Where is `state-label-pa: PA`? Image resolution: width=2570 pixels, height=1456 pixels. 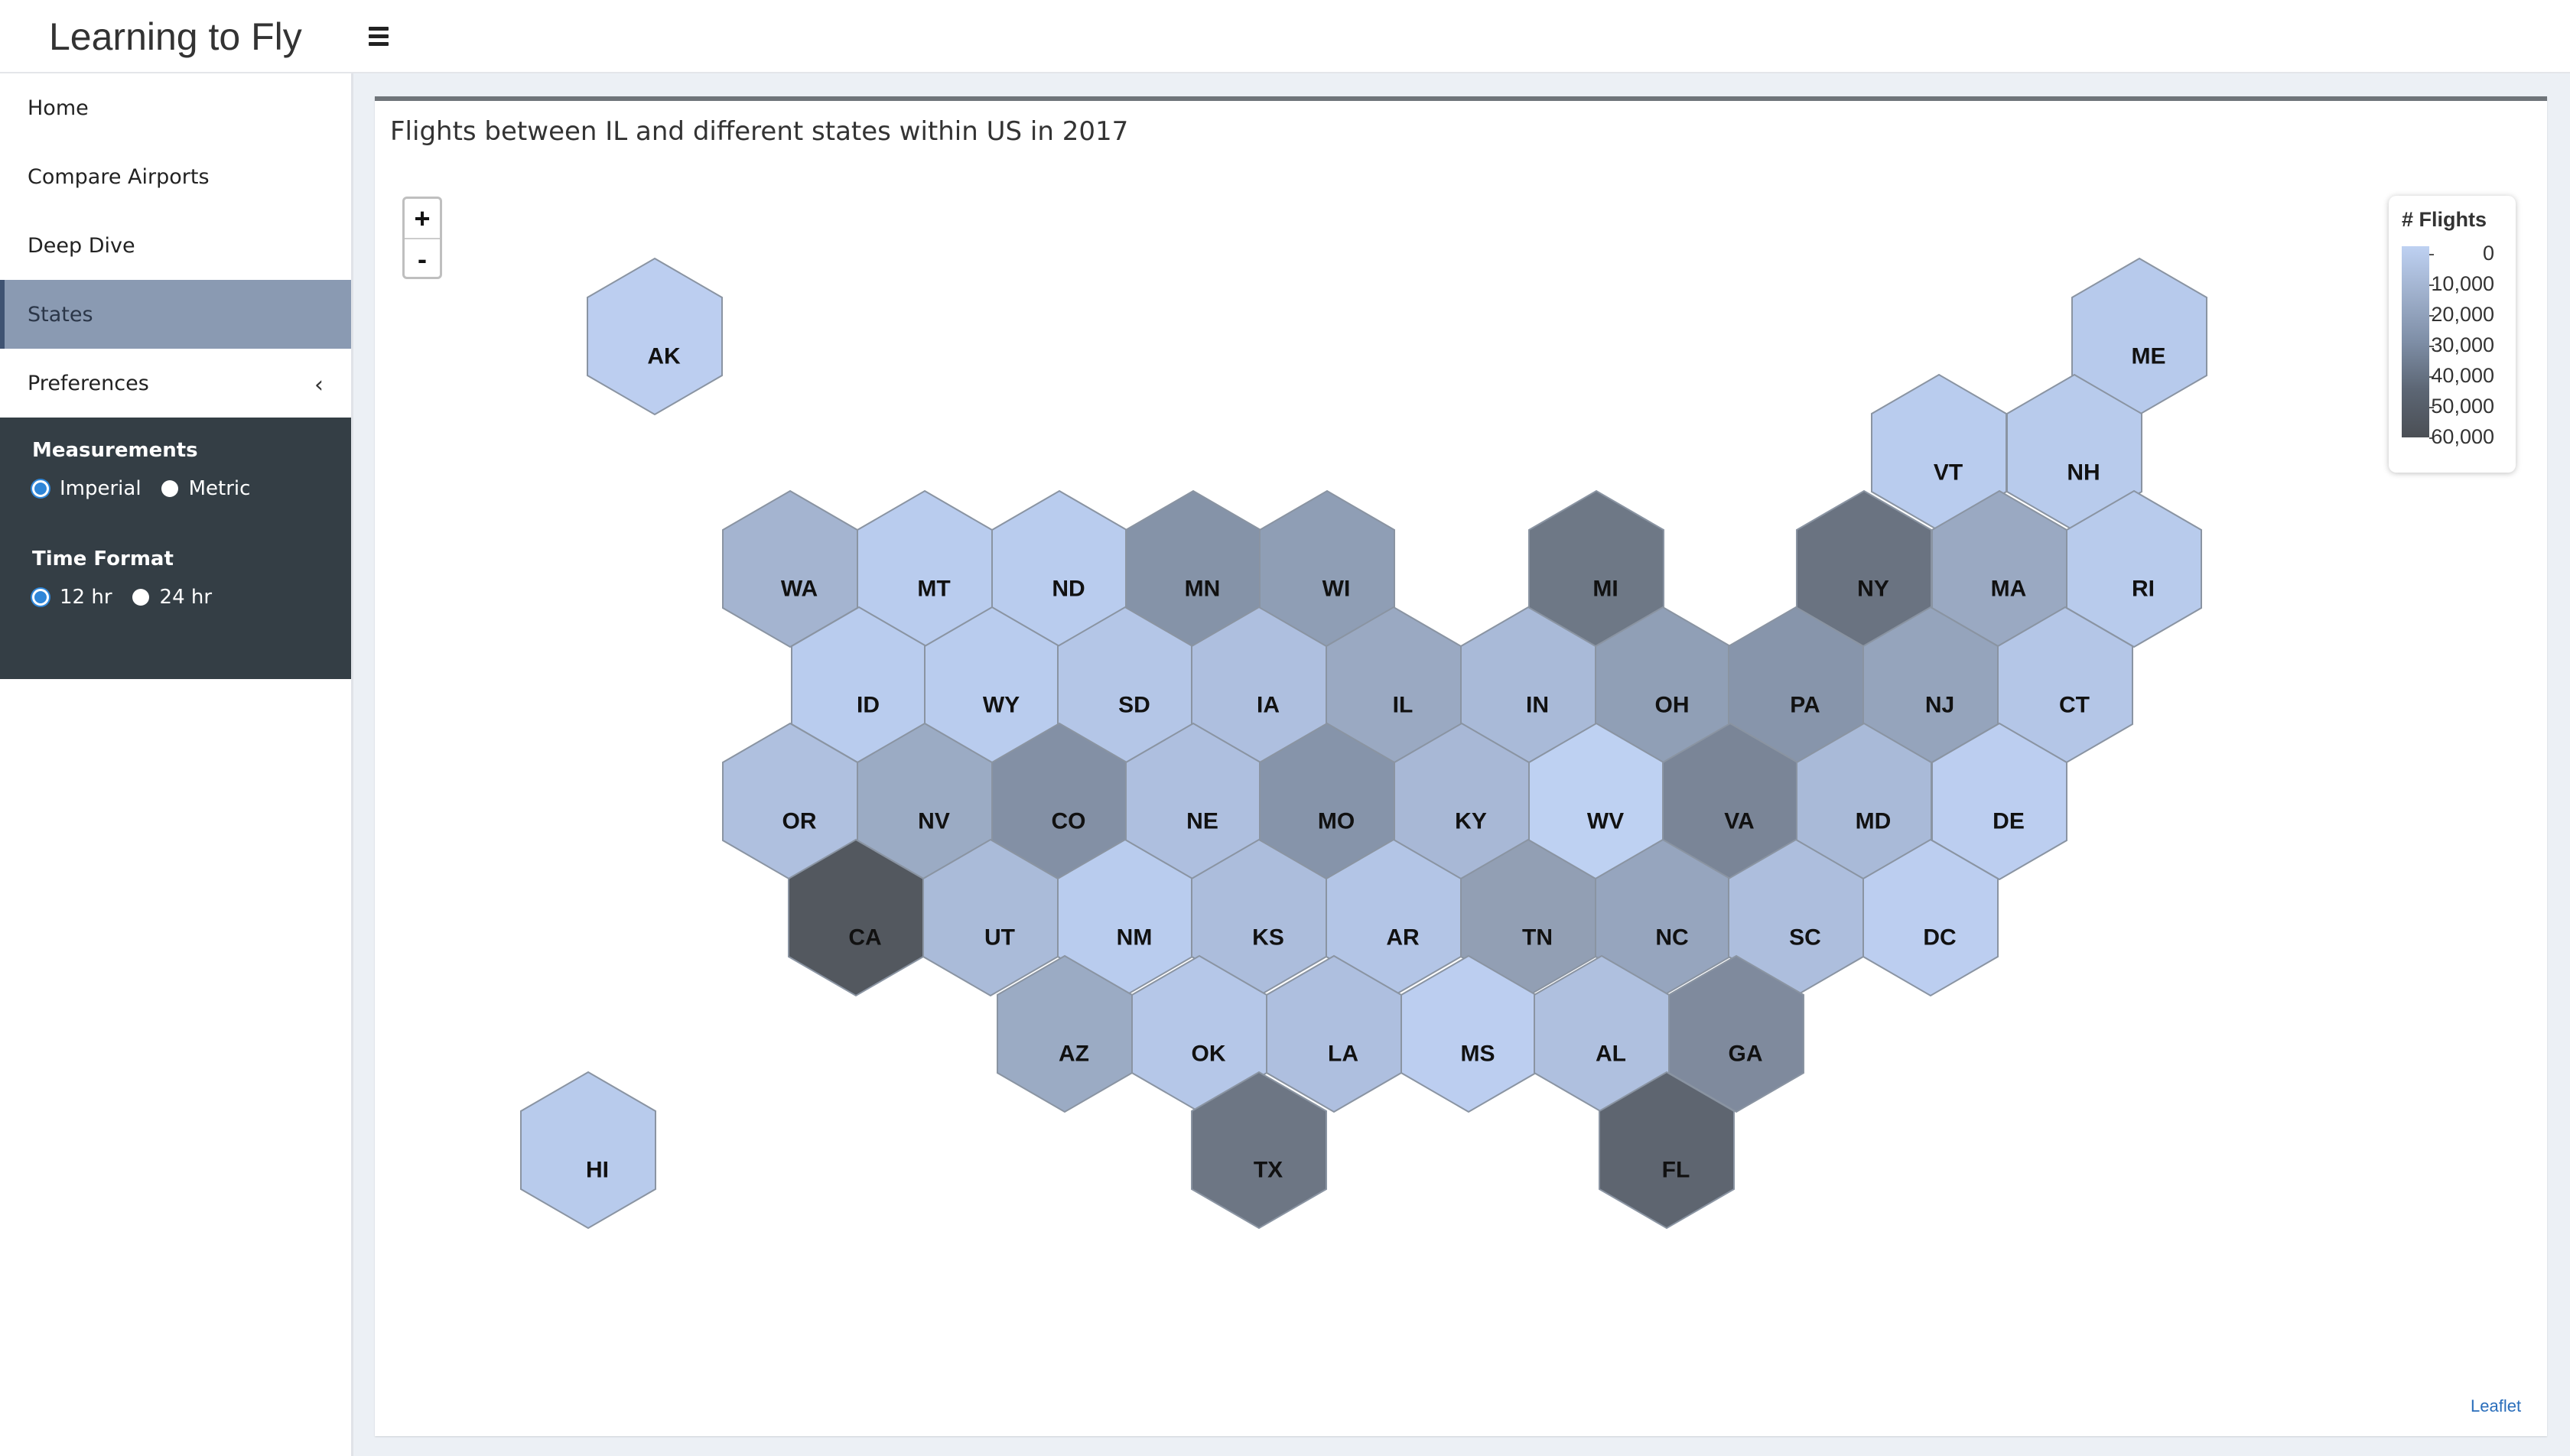 state-label-pa: PA is located at coordinates (1805, 705).